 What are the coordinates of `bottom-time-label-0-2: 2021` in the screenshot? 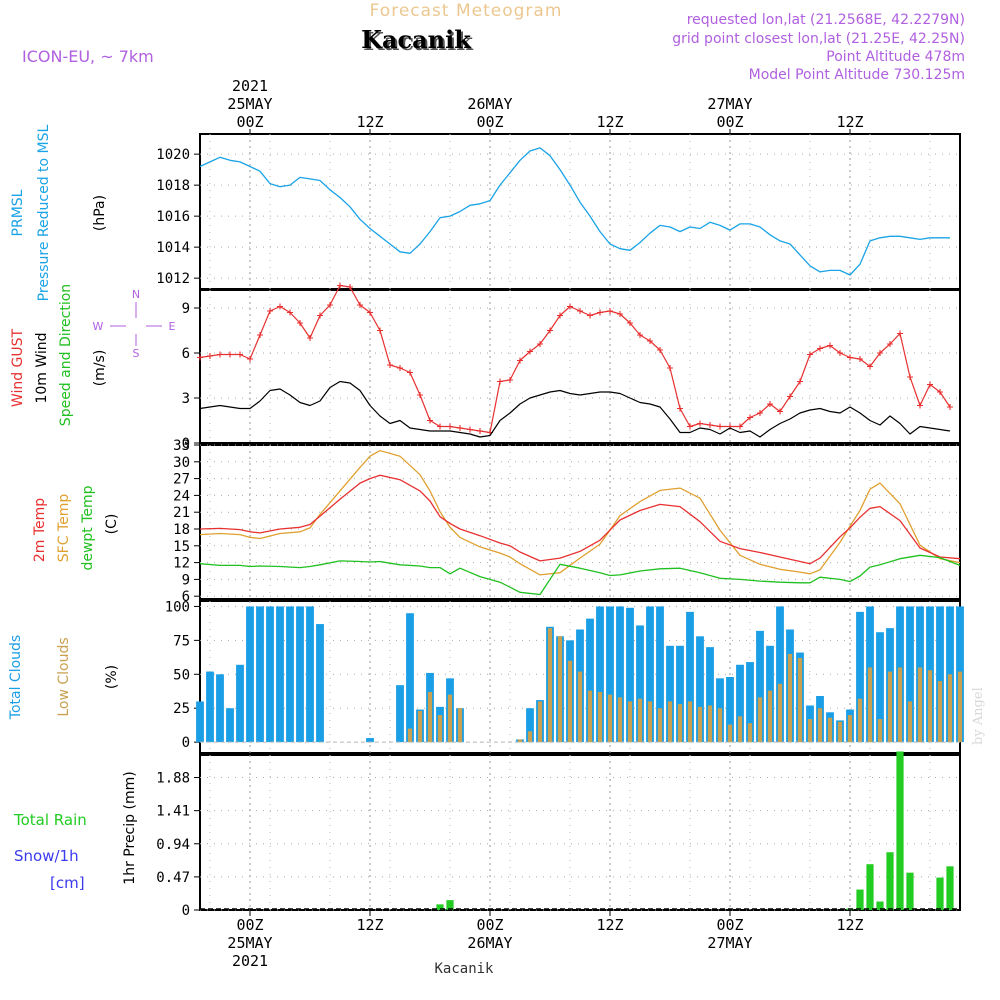 It's located at (250, 961).